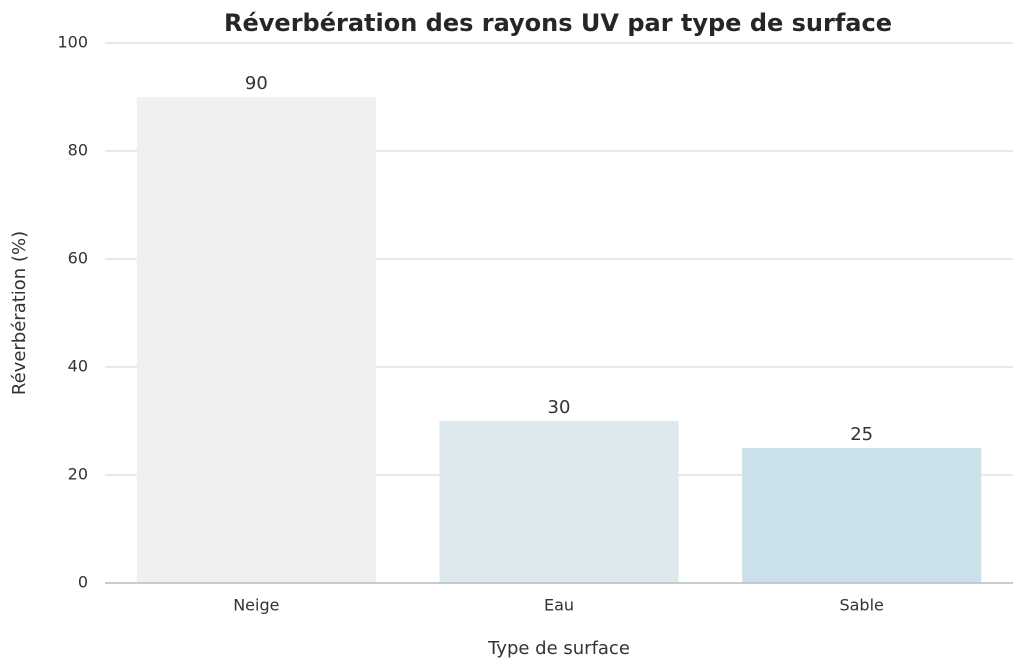 Image resolution: width=1024 pixels, height=671 pixels. I want to click on y-tick-label: 80, so click(78, 150).